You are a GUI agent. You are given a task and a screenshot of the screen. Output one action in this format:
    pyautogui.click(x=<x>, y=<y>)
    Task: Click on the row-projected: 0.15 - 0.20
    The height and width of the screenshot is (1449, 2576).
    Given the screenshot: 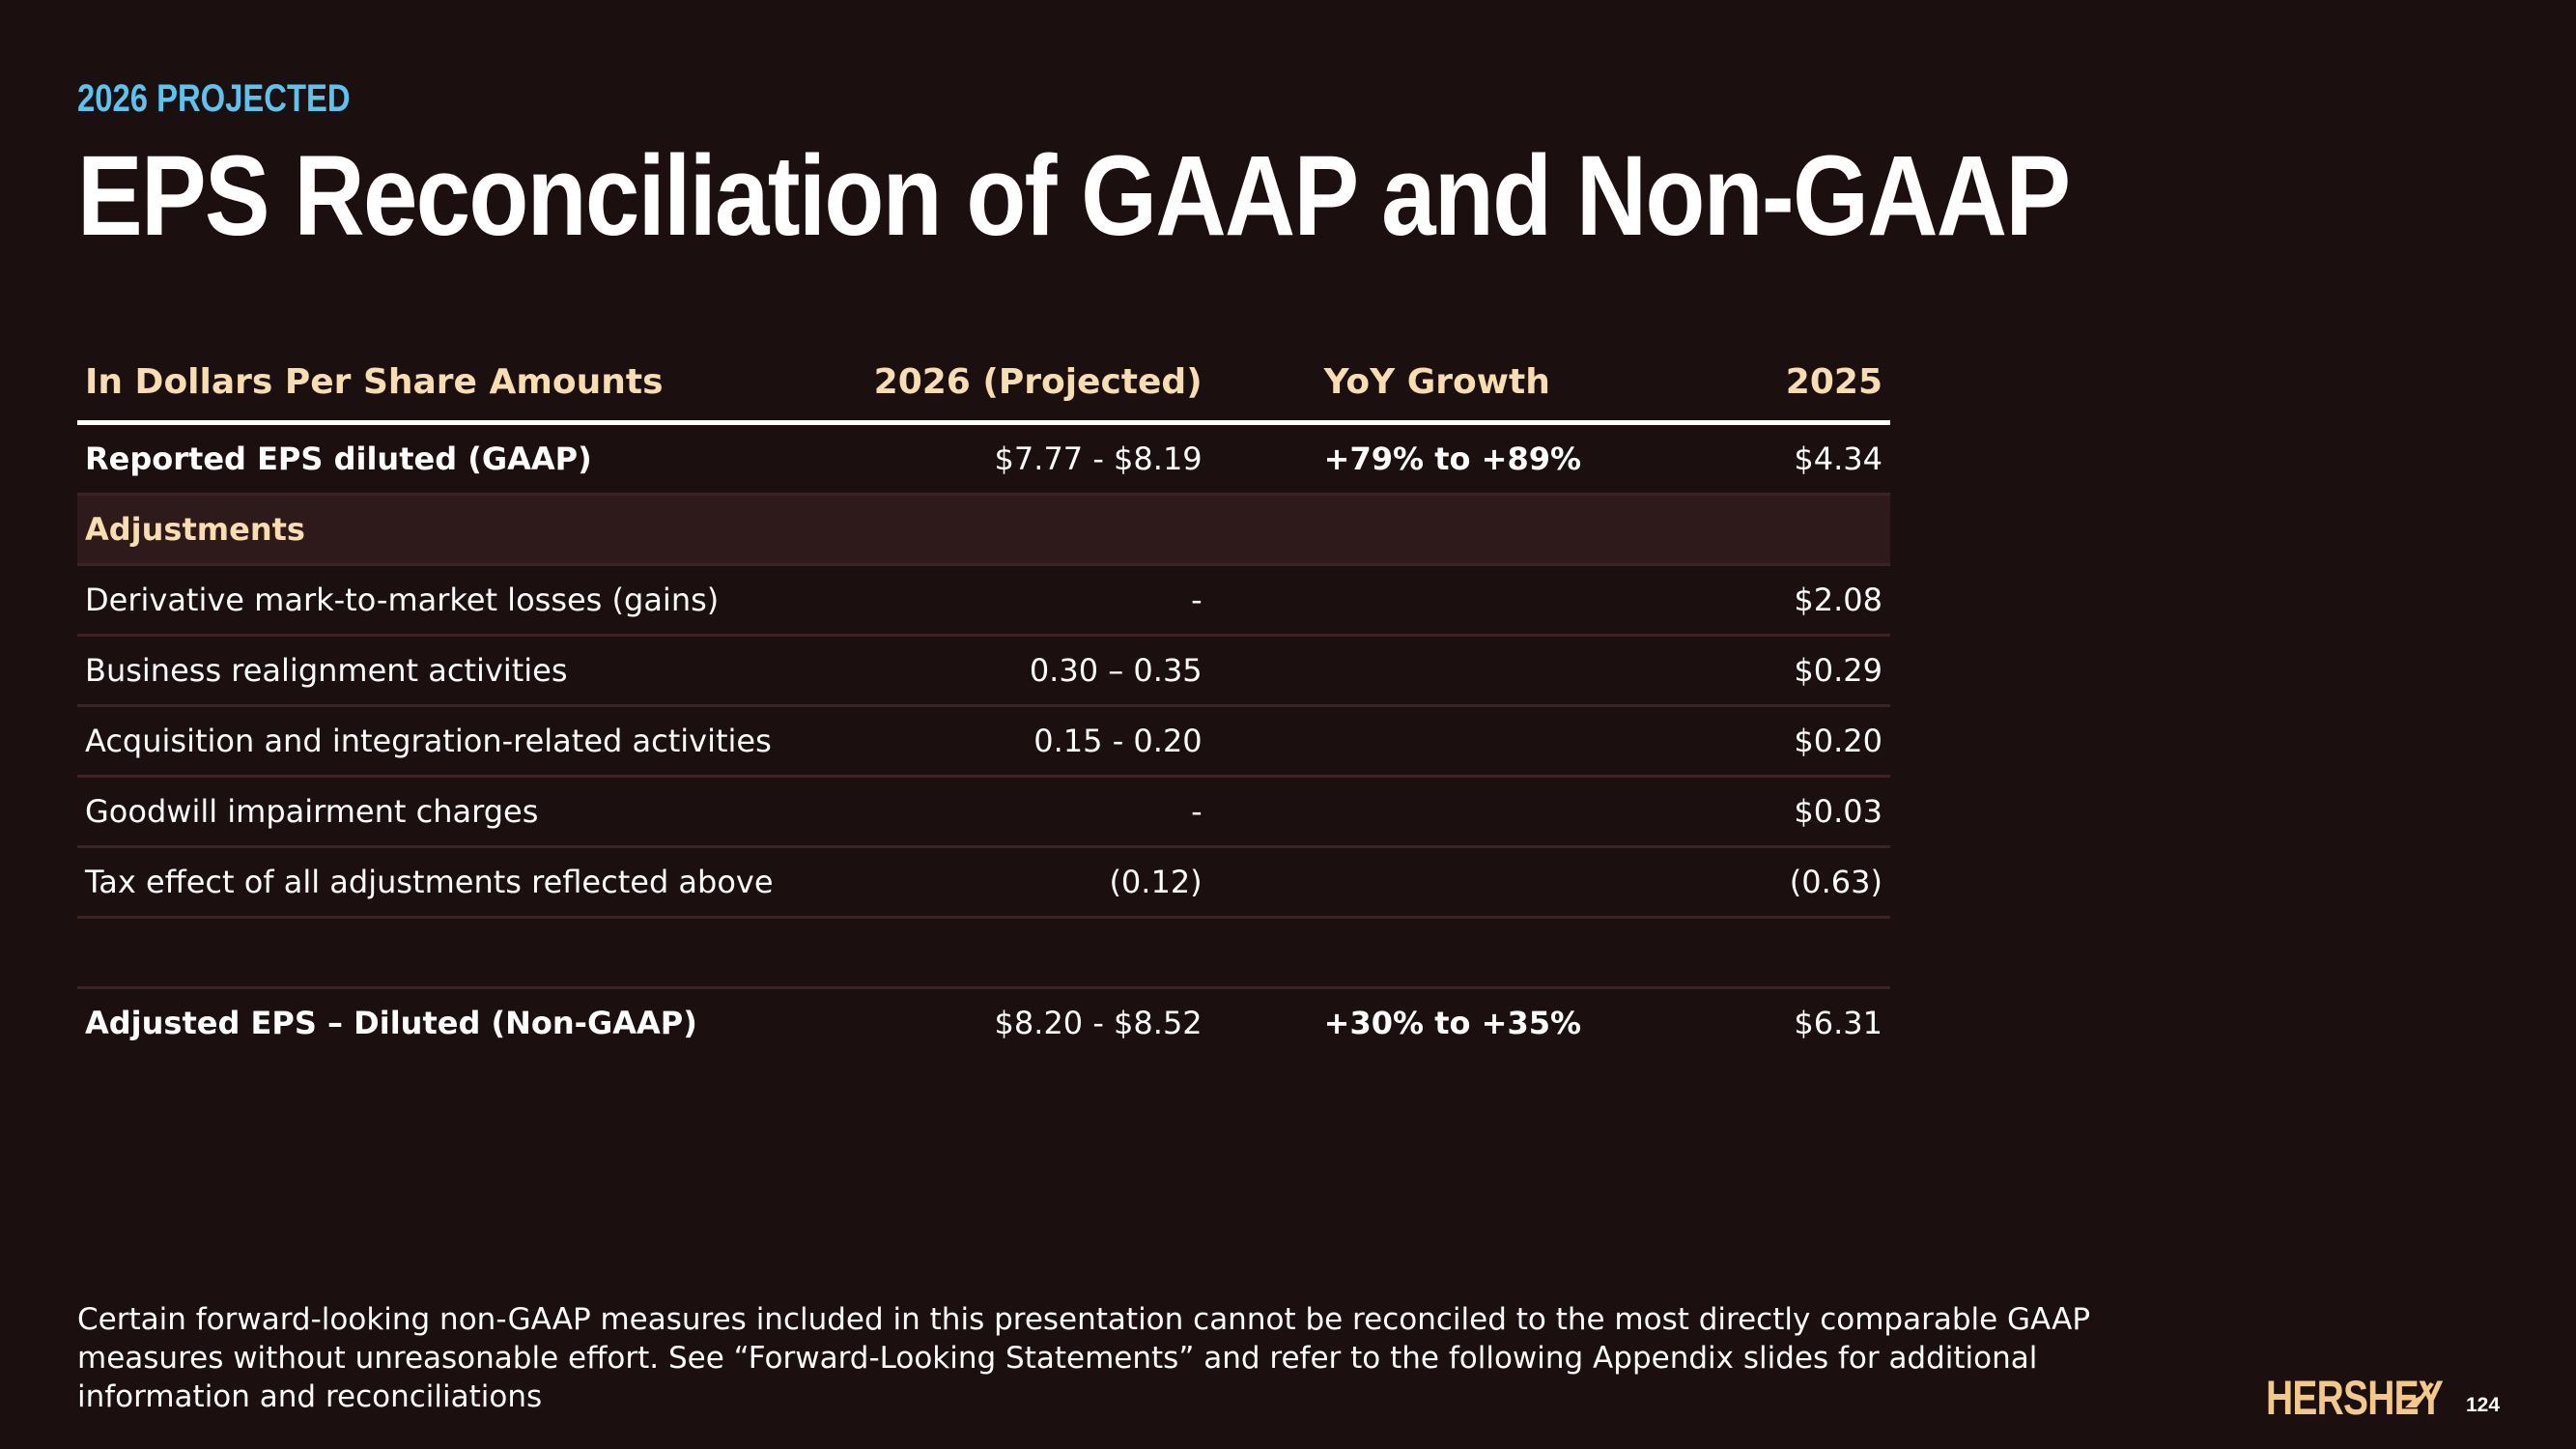 What is the action you would take?
    pyautogui.click(x=1029, y=741)
    